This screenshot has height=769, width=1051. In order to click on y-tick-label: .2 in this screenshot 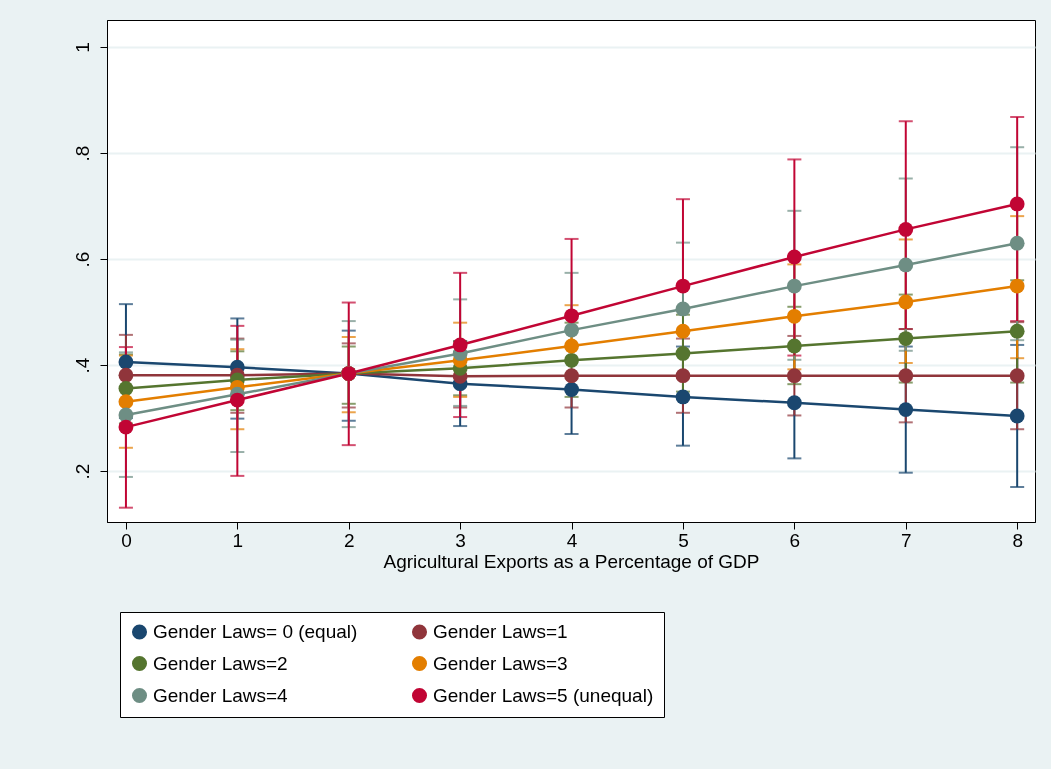, I will do `click(82, 471)`.